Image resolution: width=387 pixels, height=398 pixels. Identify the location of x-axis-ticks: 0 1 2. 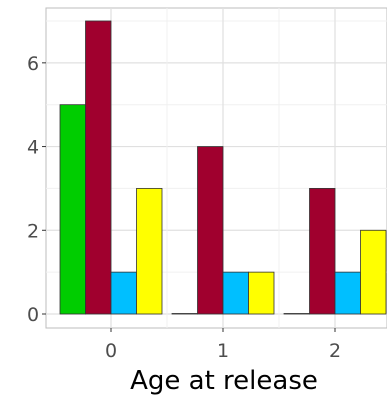
(223, 345).